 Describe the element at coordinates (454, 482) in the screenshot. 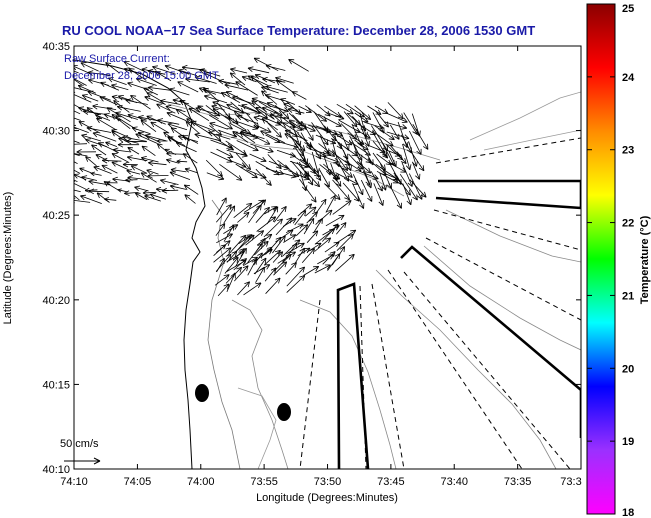

I see `x-tick-label: 73:40` at that location.